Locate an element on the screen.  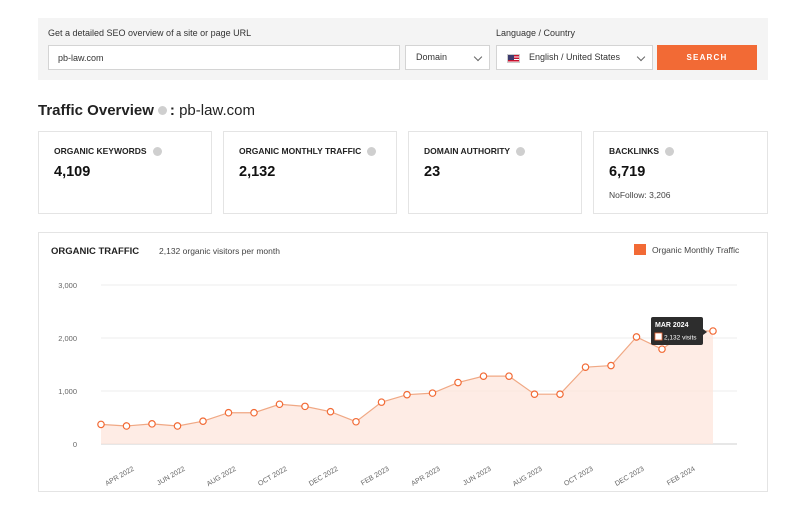
us-flag-icon is located at coordinates (513, 58).